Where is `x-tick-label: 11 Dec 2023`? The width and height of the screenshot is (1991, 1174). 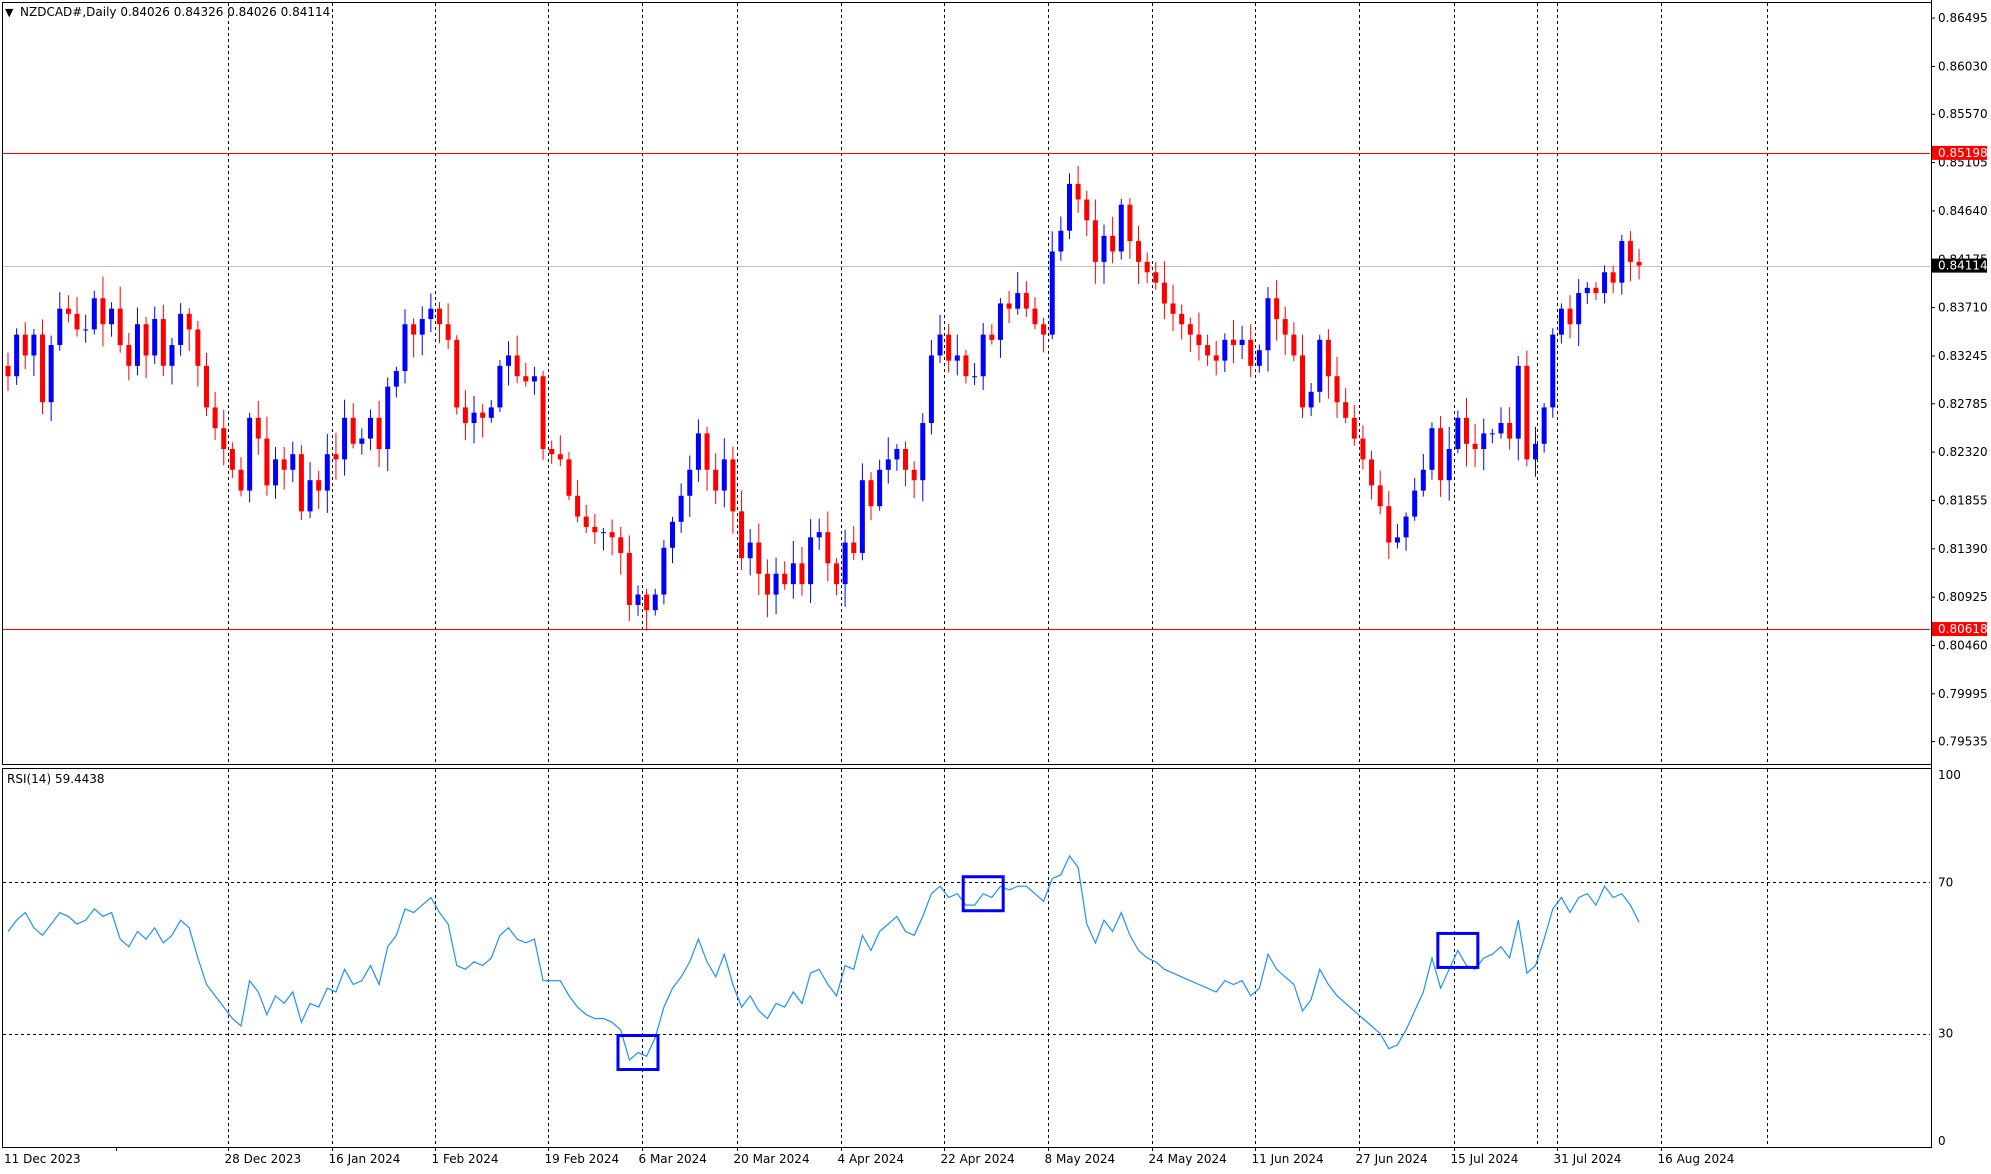 x-tick-label: 11 Dec 2023 is located at coordinates (42, 1159).